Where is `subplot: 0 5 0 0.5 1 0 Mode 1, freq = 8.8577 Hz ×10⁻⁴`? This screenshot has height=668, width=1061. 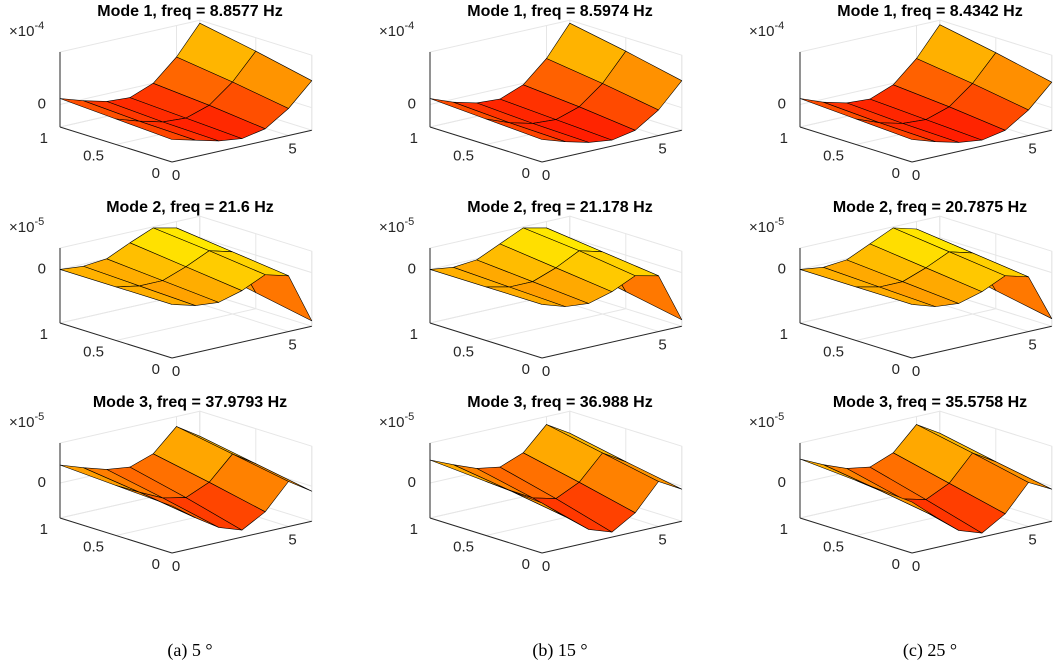 subplot: 0 5 0 0.5 1 0 Mode 1, freq = 8.8577 Hz ×10⁻⁴ is located at coordinates (161, 93).